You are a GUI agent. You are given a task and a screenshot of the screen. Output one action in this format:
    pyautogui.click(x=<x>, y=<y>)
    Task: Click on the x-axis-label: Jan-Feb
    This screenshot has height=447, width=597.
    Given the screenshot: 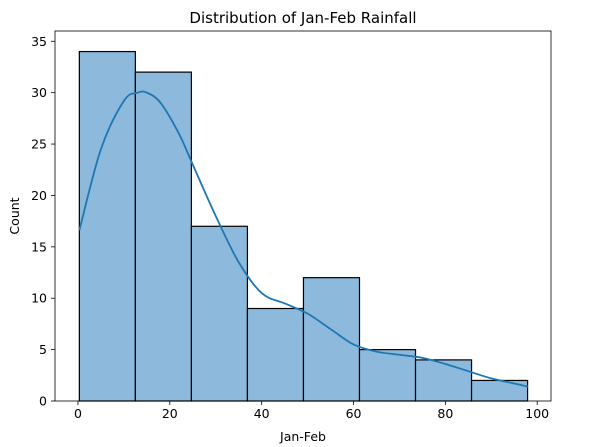 What is the action you would take?
    pyautogui.click(x=302, y=436)
    